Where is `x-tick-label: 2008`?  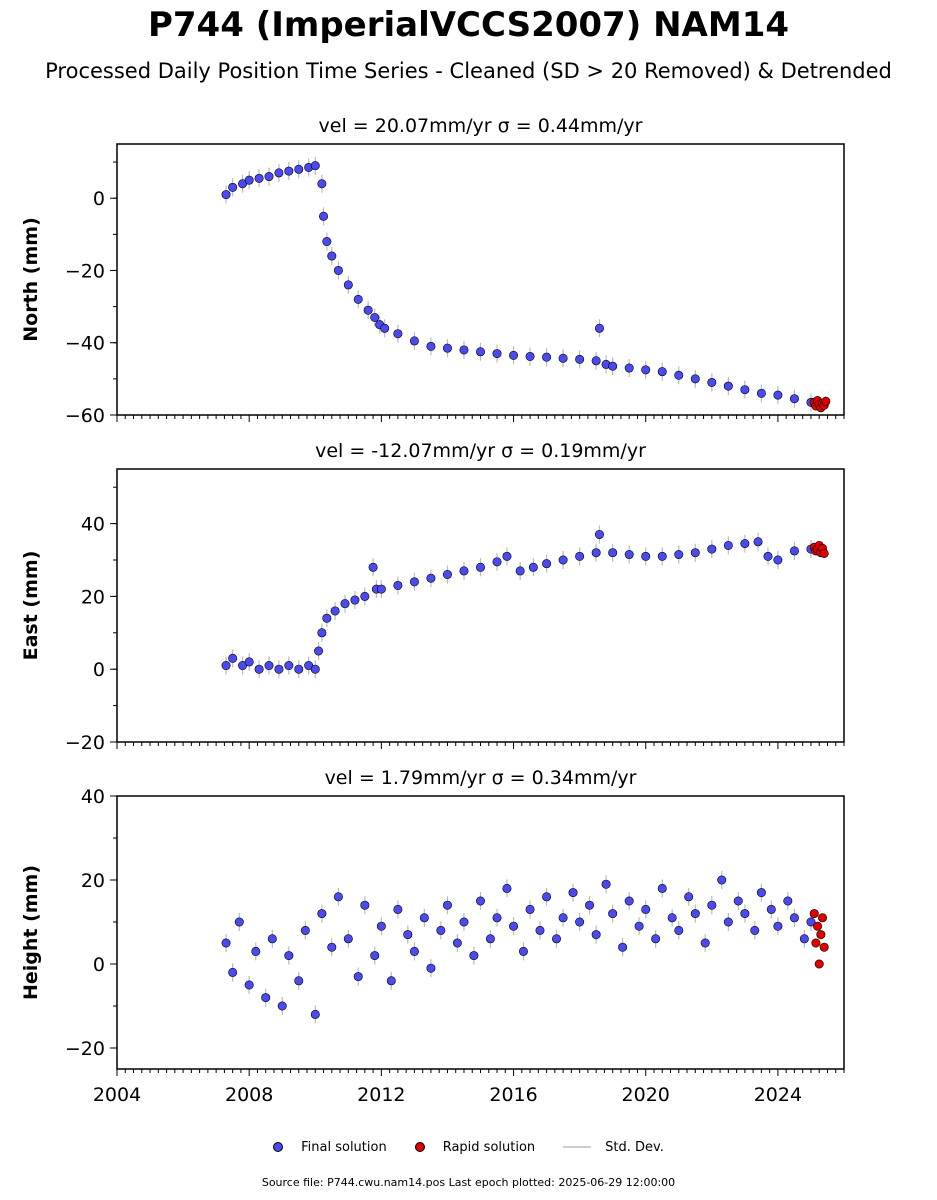
x-tick-label: 2008 is located at coordinates (249, 1095).